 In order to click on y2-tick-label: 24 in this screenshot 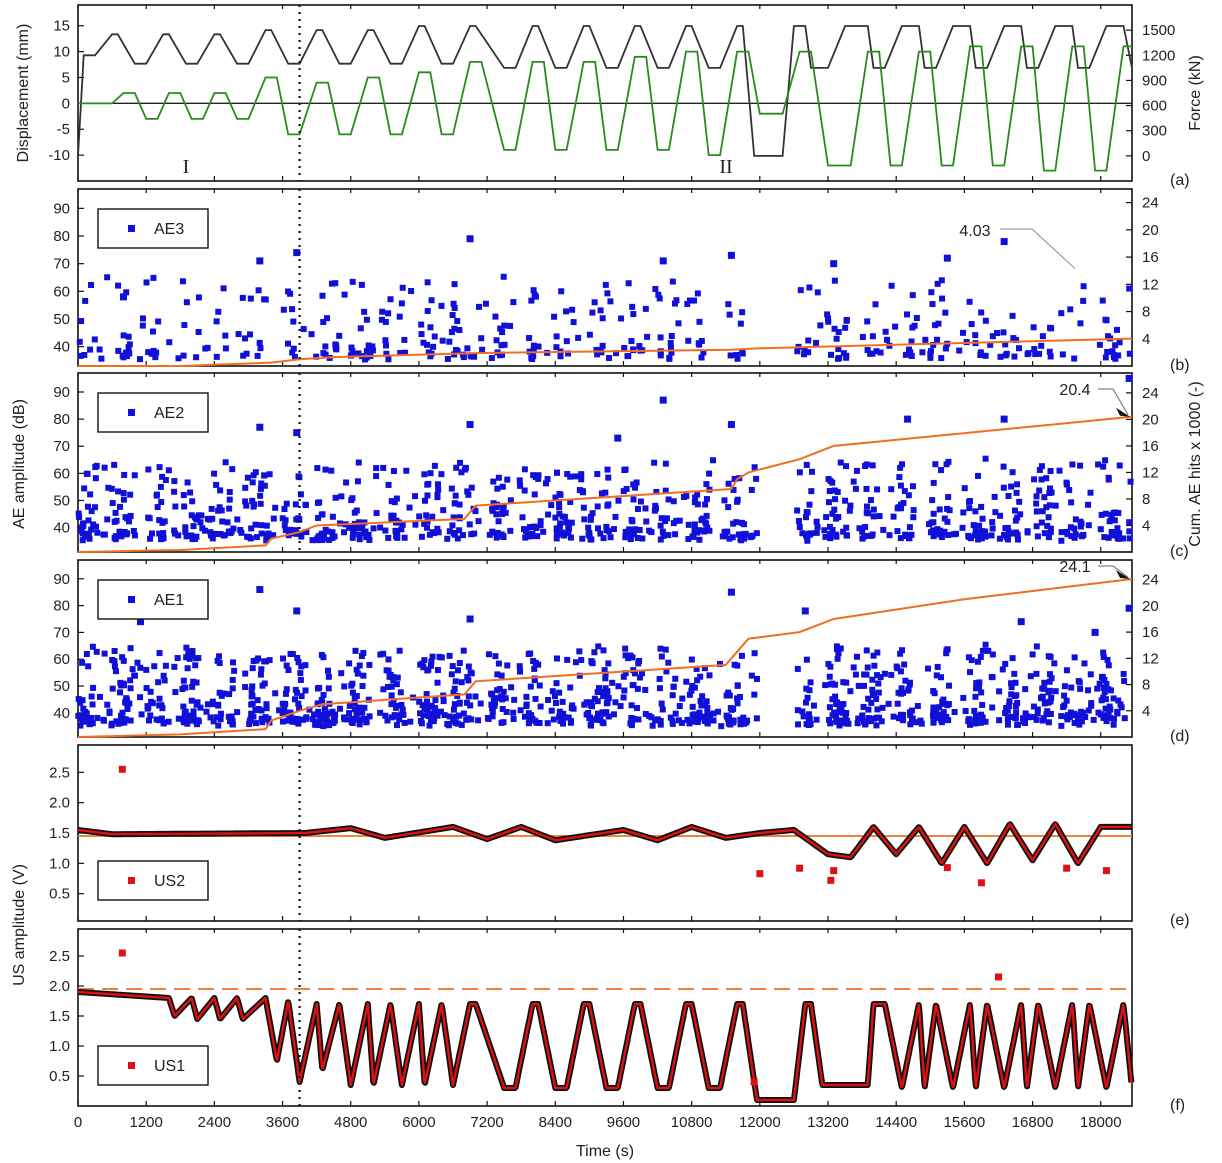, I will do `click(1150, 580)`.